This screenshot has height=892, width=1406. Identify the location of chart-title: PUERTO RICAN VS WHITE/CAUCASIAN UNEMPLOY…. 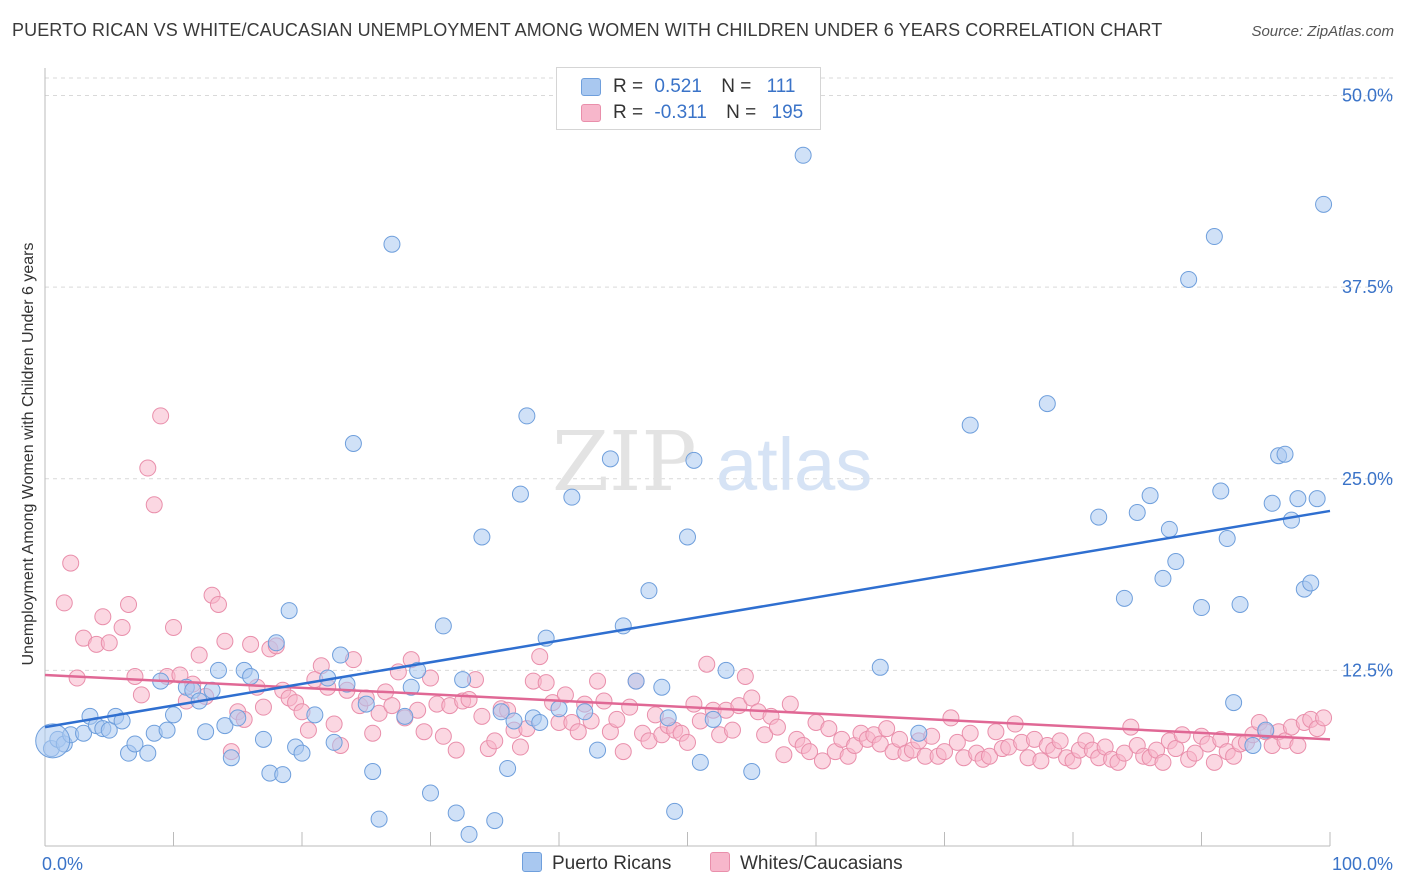
(587, 30).